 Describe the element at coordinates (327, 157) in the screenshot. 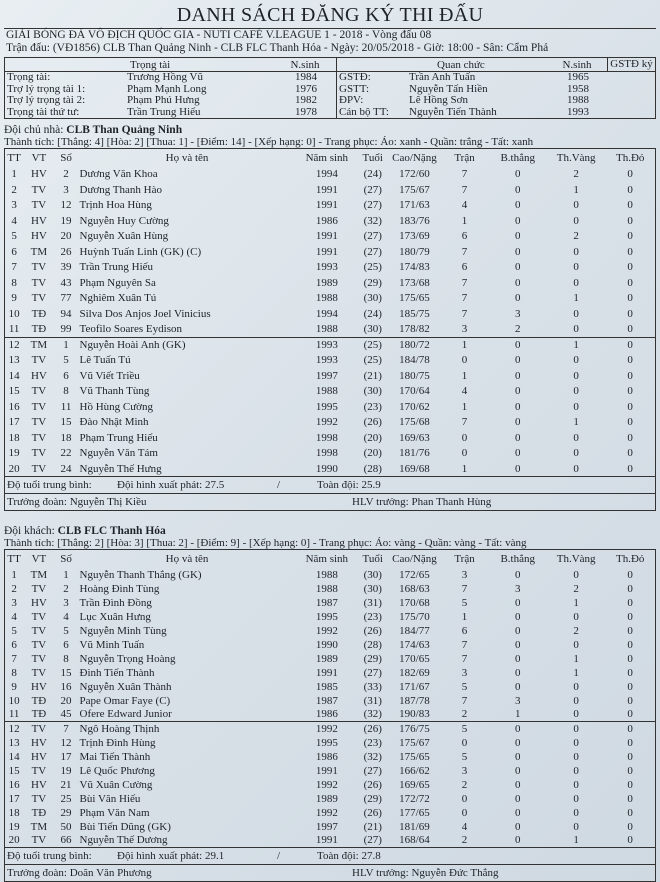

I see `column-header: Năm sinh` at that location.